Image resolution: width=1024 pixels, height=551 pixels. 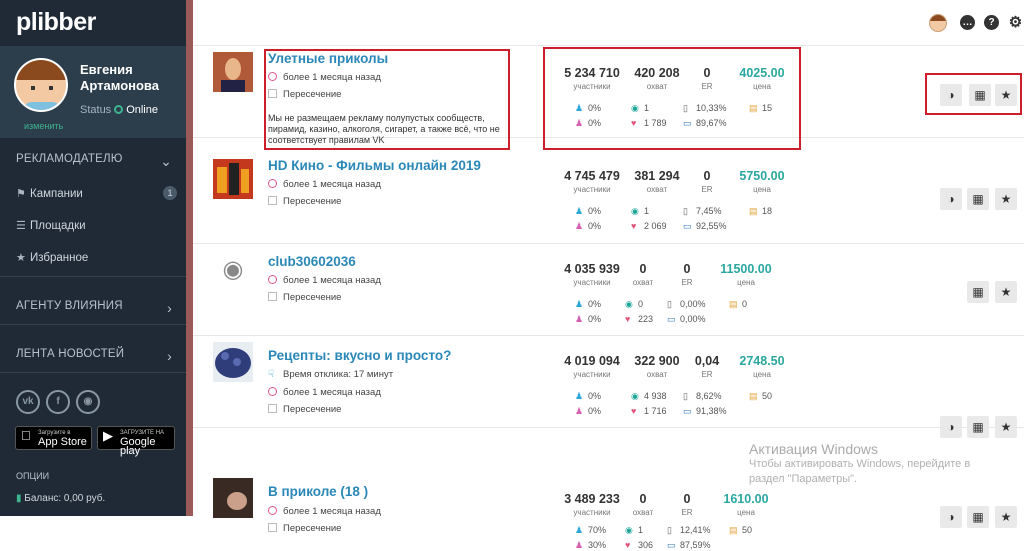 What do you see at coordinates (646, 545) in the screenshot?
I see `likes-value: 306` at bounding box center [646, 545].